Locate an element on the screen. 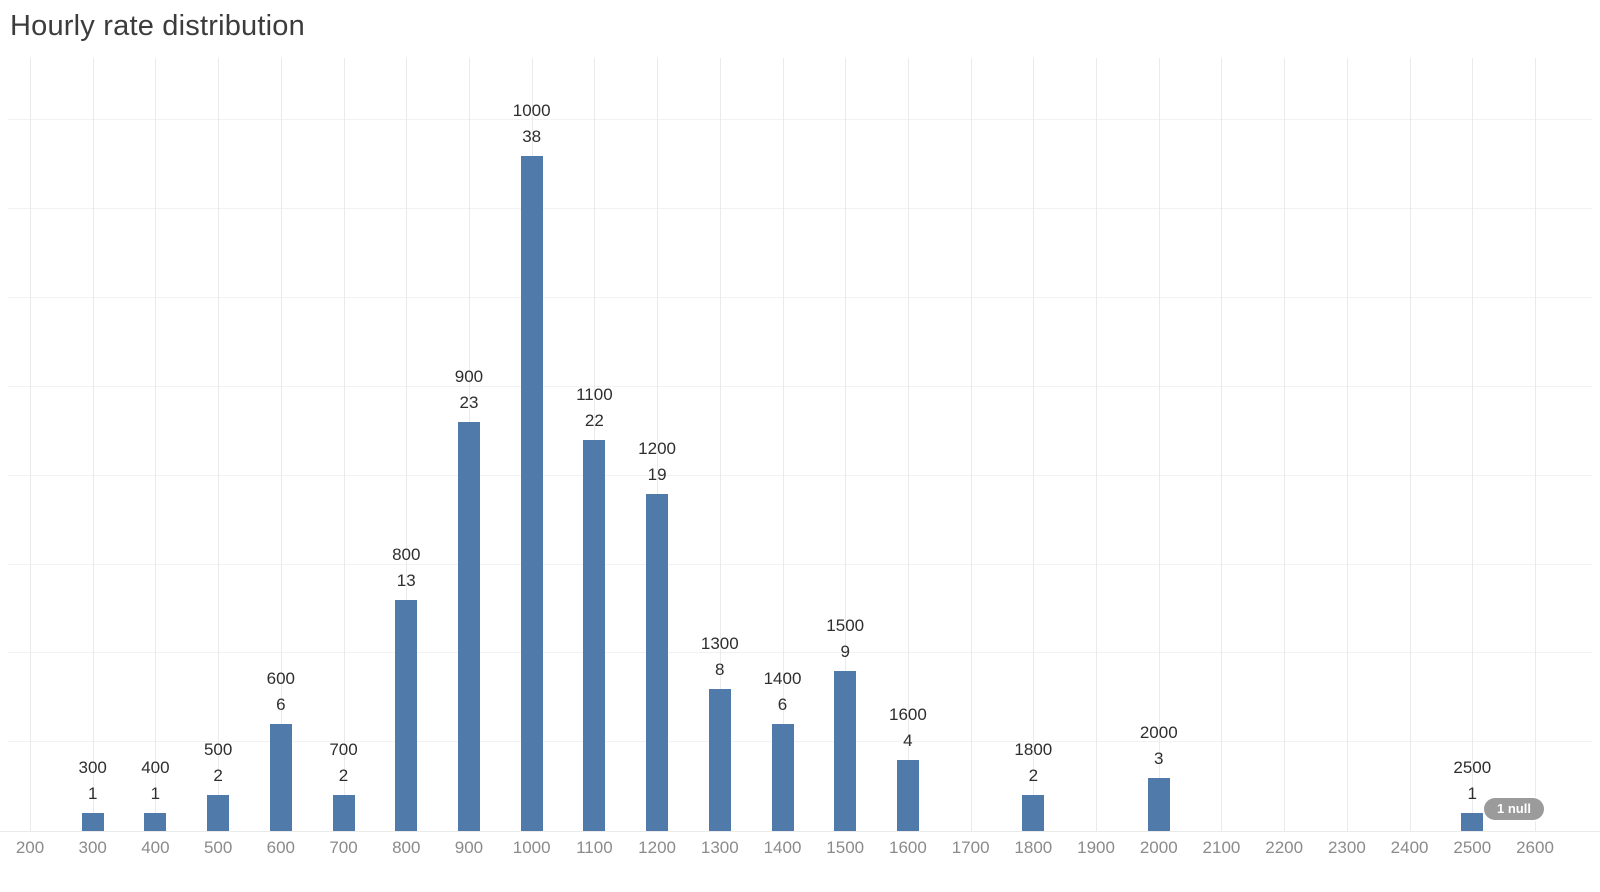  bar-label-1000: 1000 38 is located at coordinates (532, 124).